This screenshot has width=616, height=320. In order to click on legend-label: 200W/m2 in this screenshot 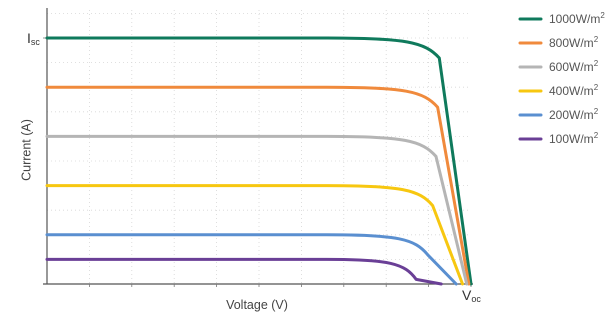, I will do `click(574, 114)`.